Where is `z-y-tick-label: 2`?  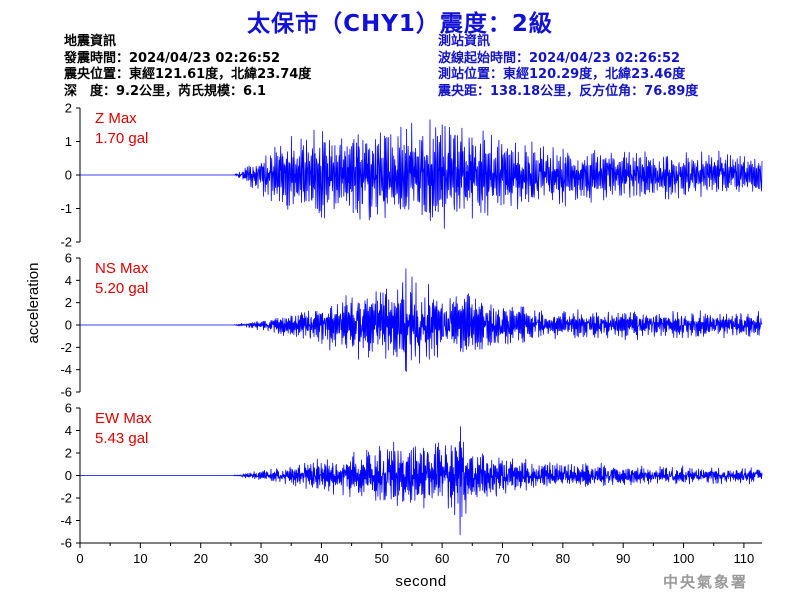 z-y-tick-label: 2 is located at coordinates (68, 108).